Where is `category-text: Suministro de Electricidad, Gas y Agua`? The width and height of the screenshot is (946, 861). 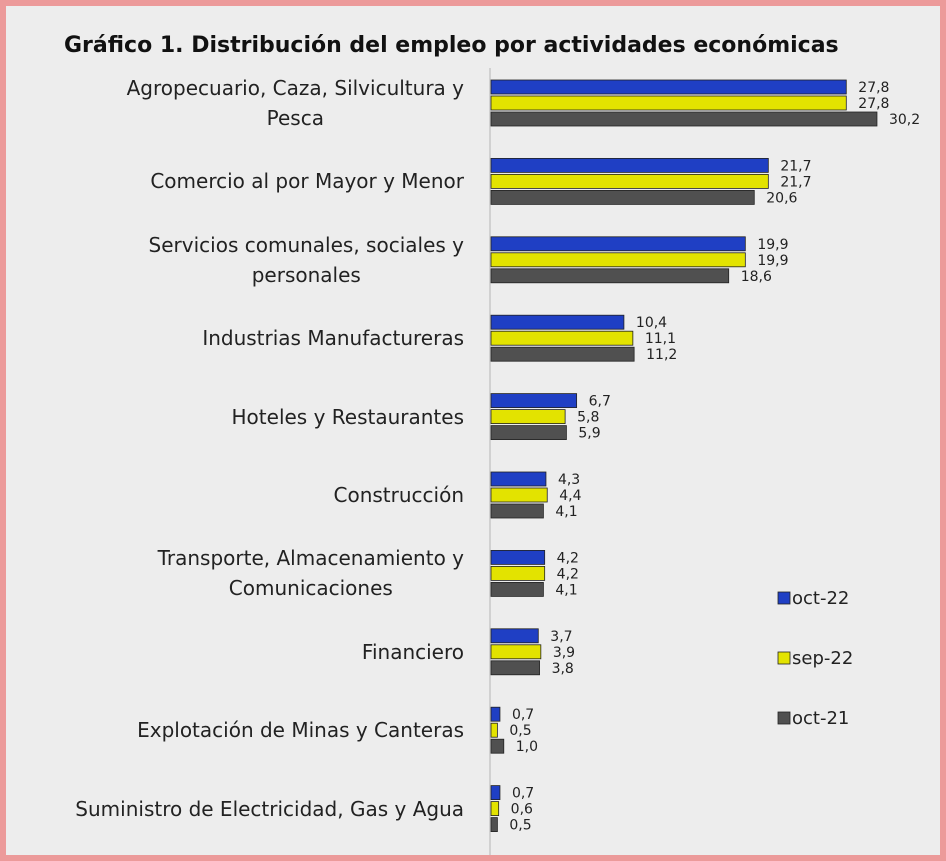 category-text: Suministro de Electricidad, Gas y Agua is located at coordinates (269, 808).